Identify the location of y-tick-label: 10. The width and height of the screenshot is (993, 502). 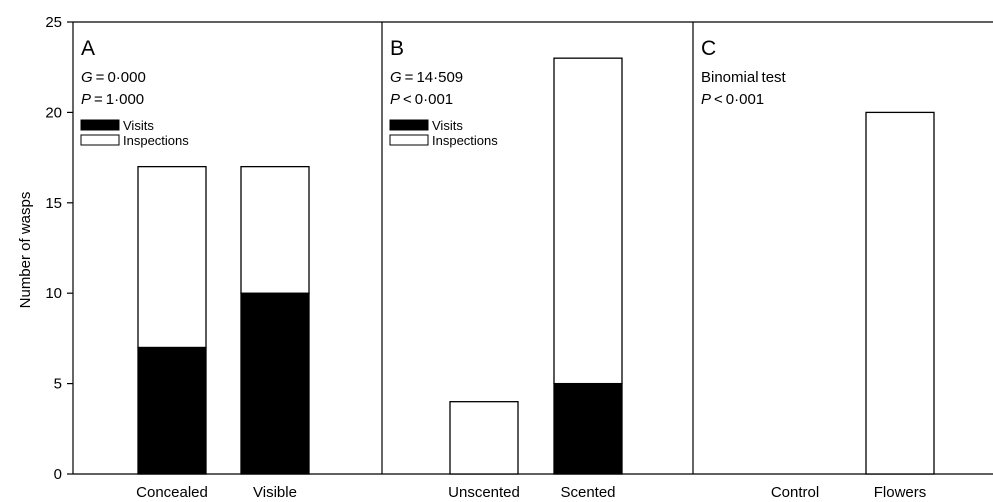
(53, 293).